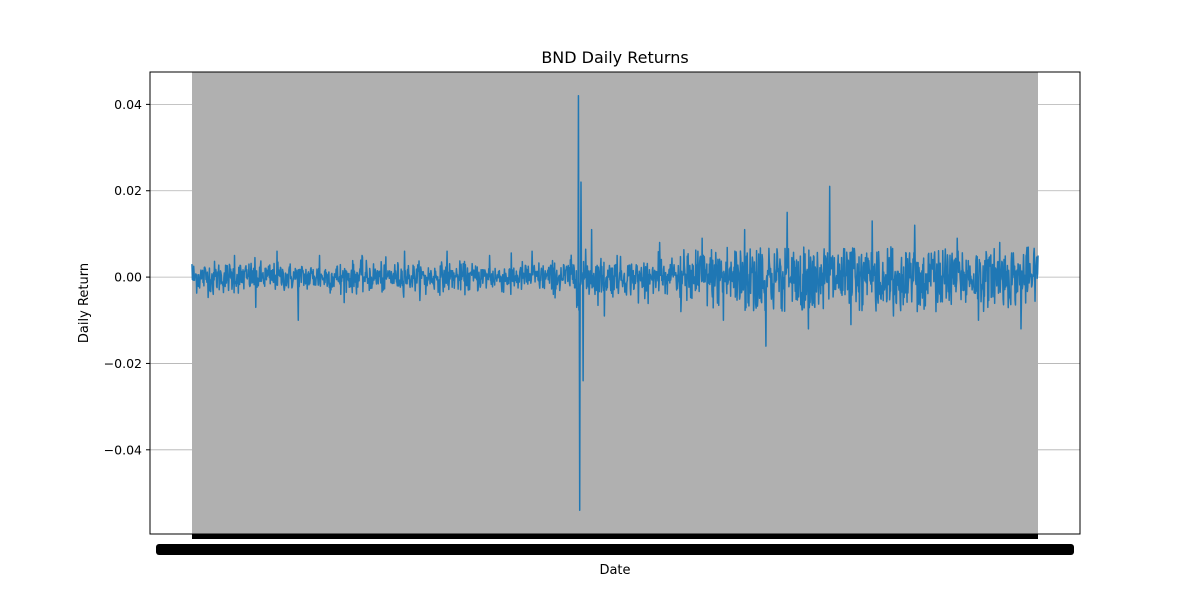 The width and height of the screenshot is (1200, 600). Describe the element at coordinates (84, 303) in the screenshot. I see `y-axis-label: Daily Return` at that location.